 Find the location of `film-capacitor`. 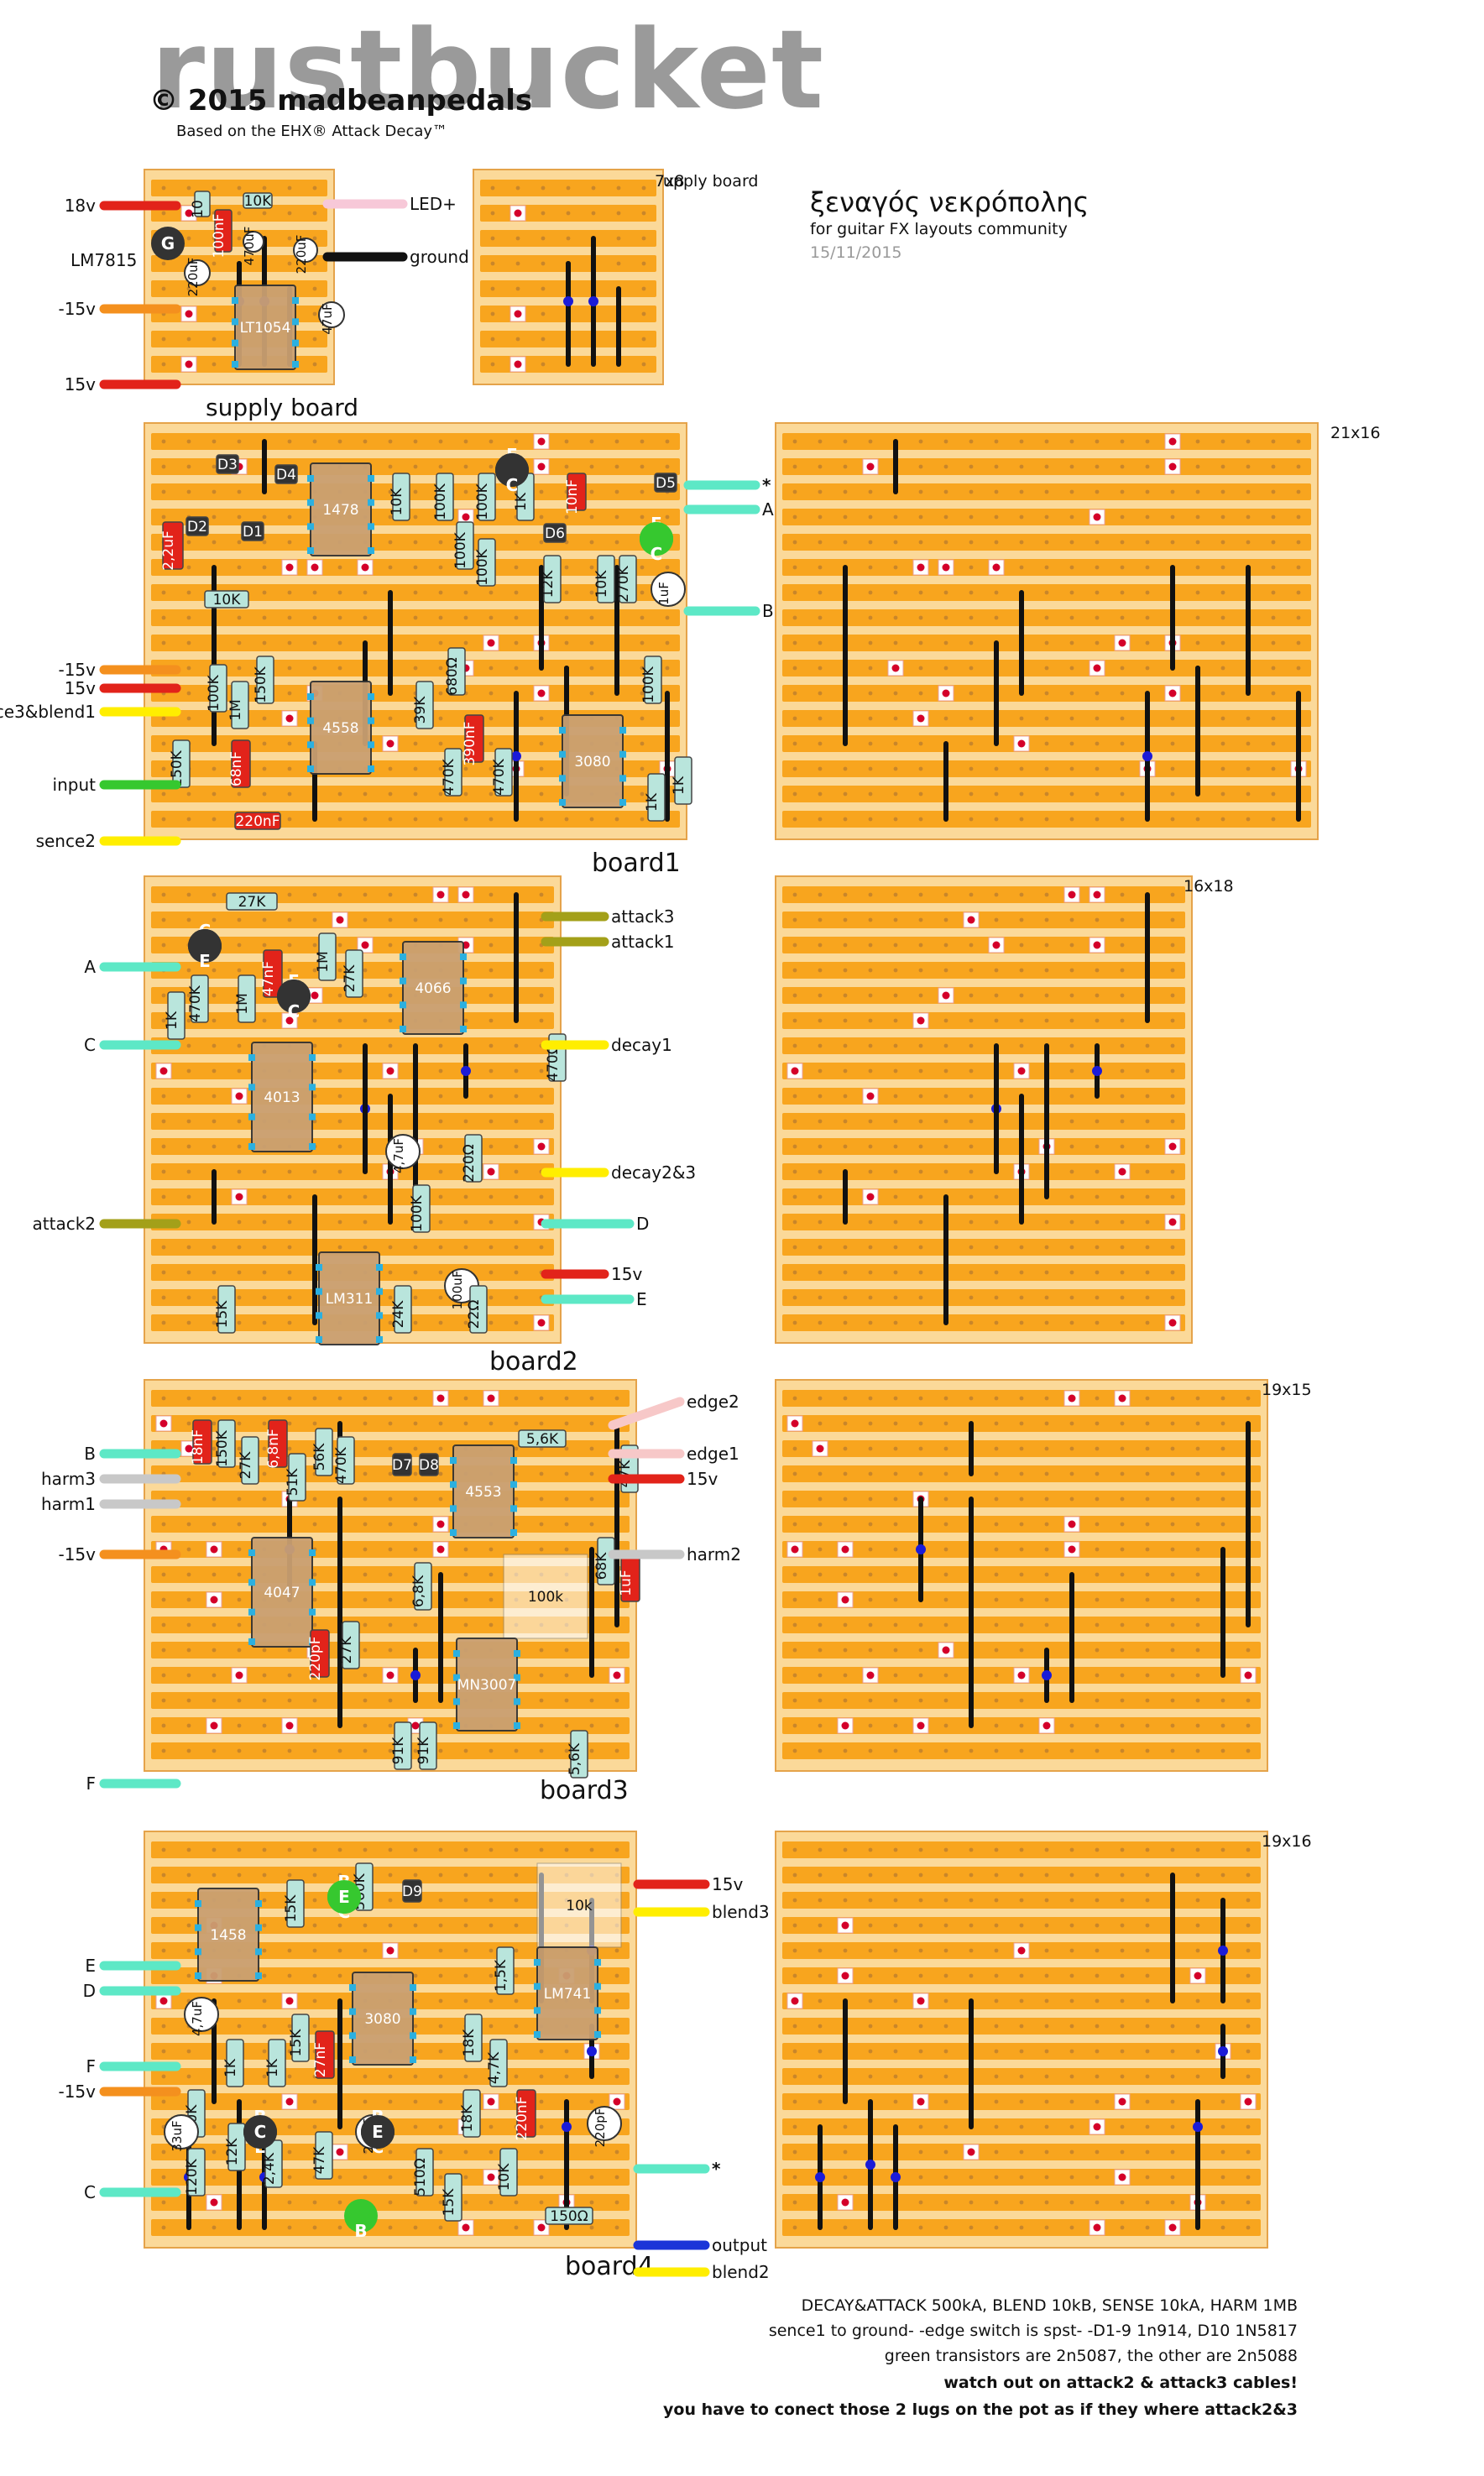

film-capacitor is located at coordinates (325, 2054).